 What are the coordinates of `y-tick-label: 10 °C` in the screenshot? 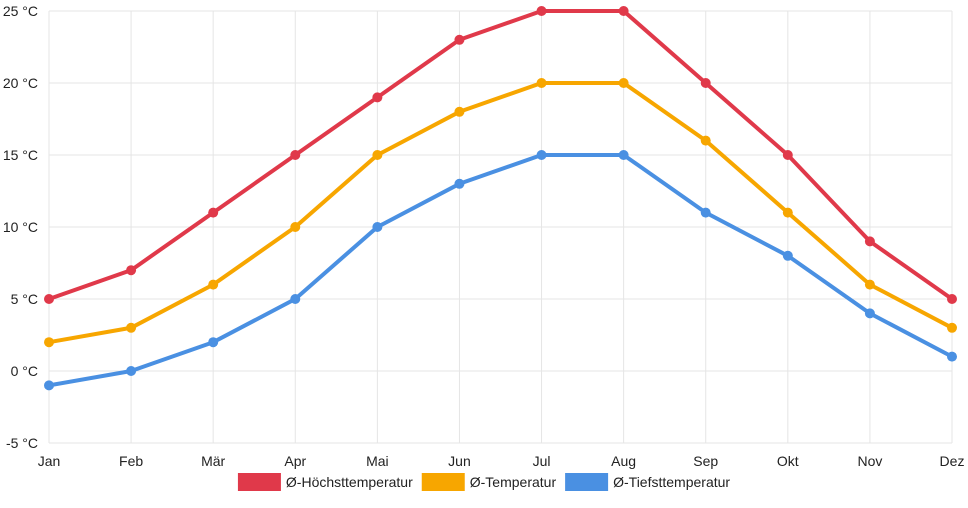 It's located at (20, 227).